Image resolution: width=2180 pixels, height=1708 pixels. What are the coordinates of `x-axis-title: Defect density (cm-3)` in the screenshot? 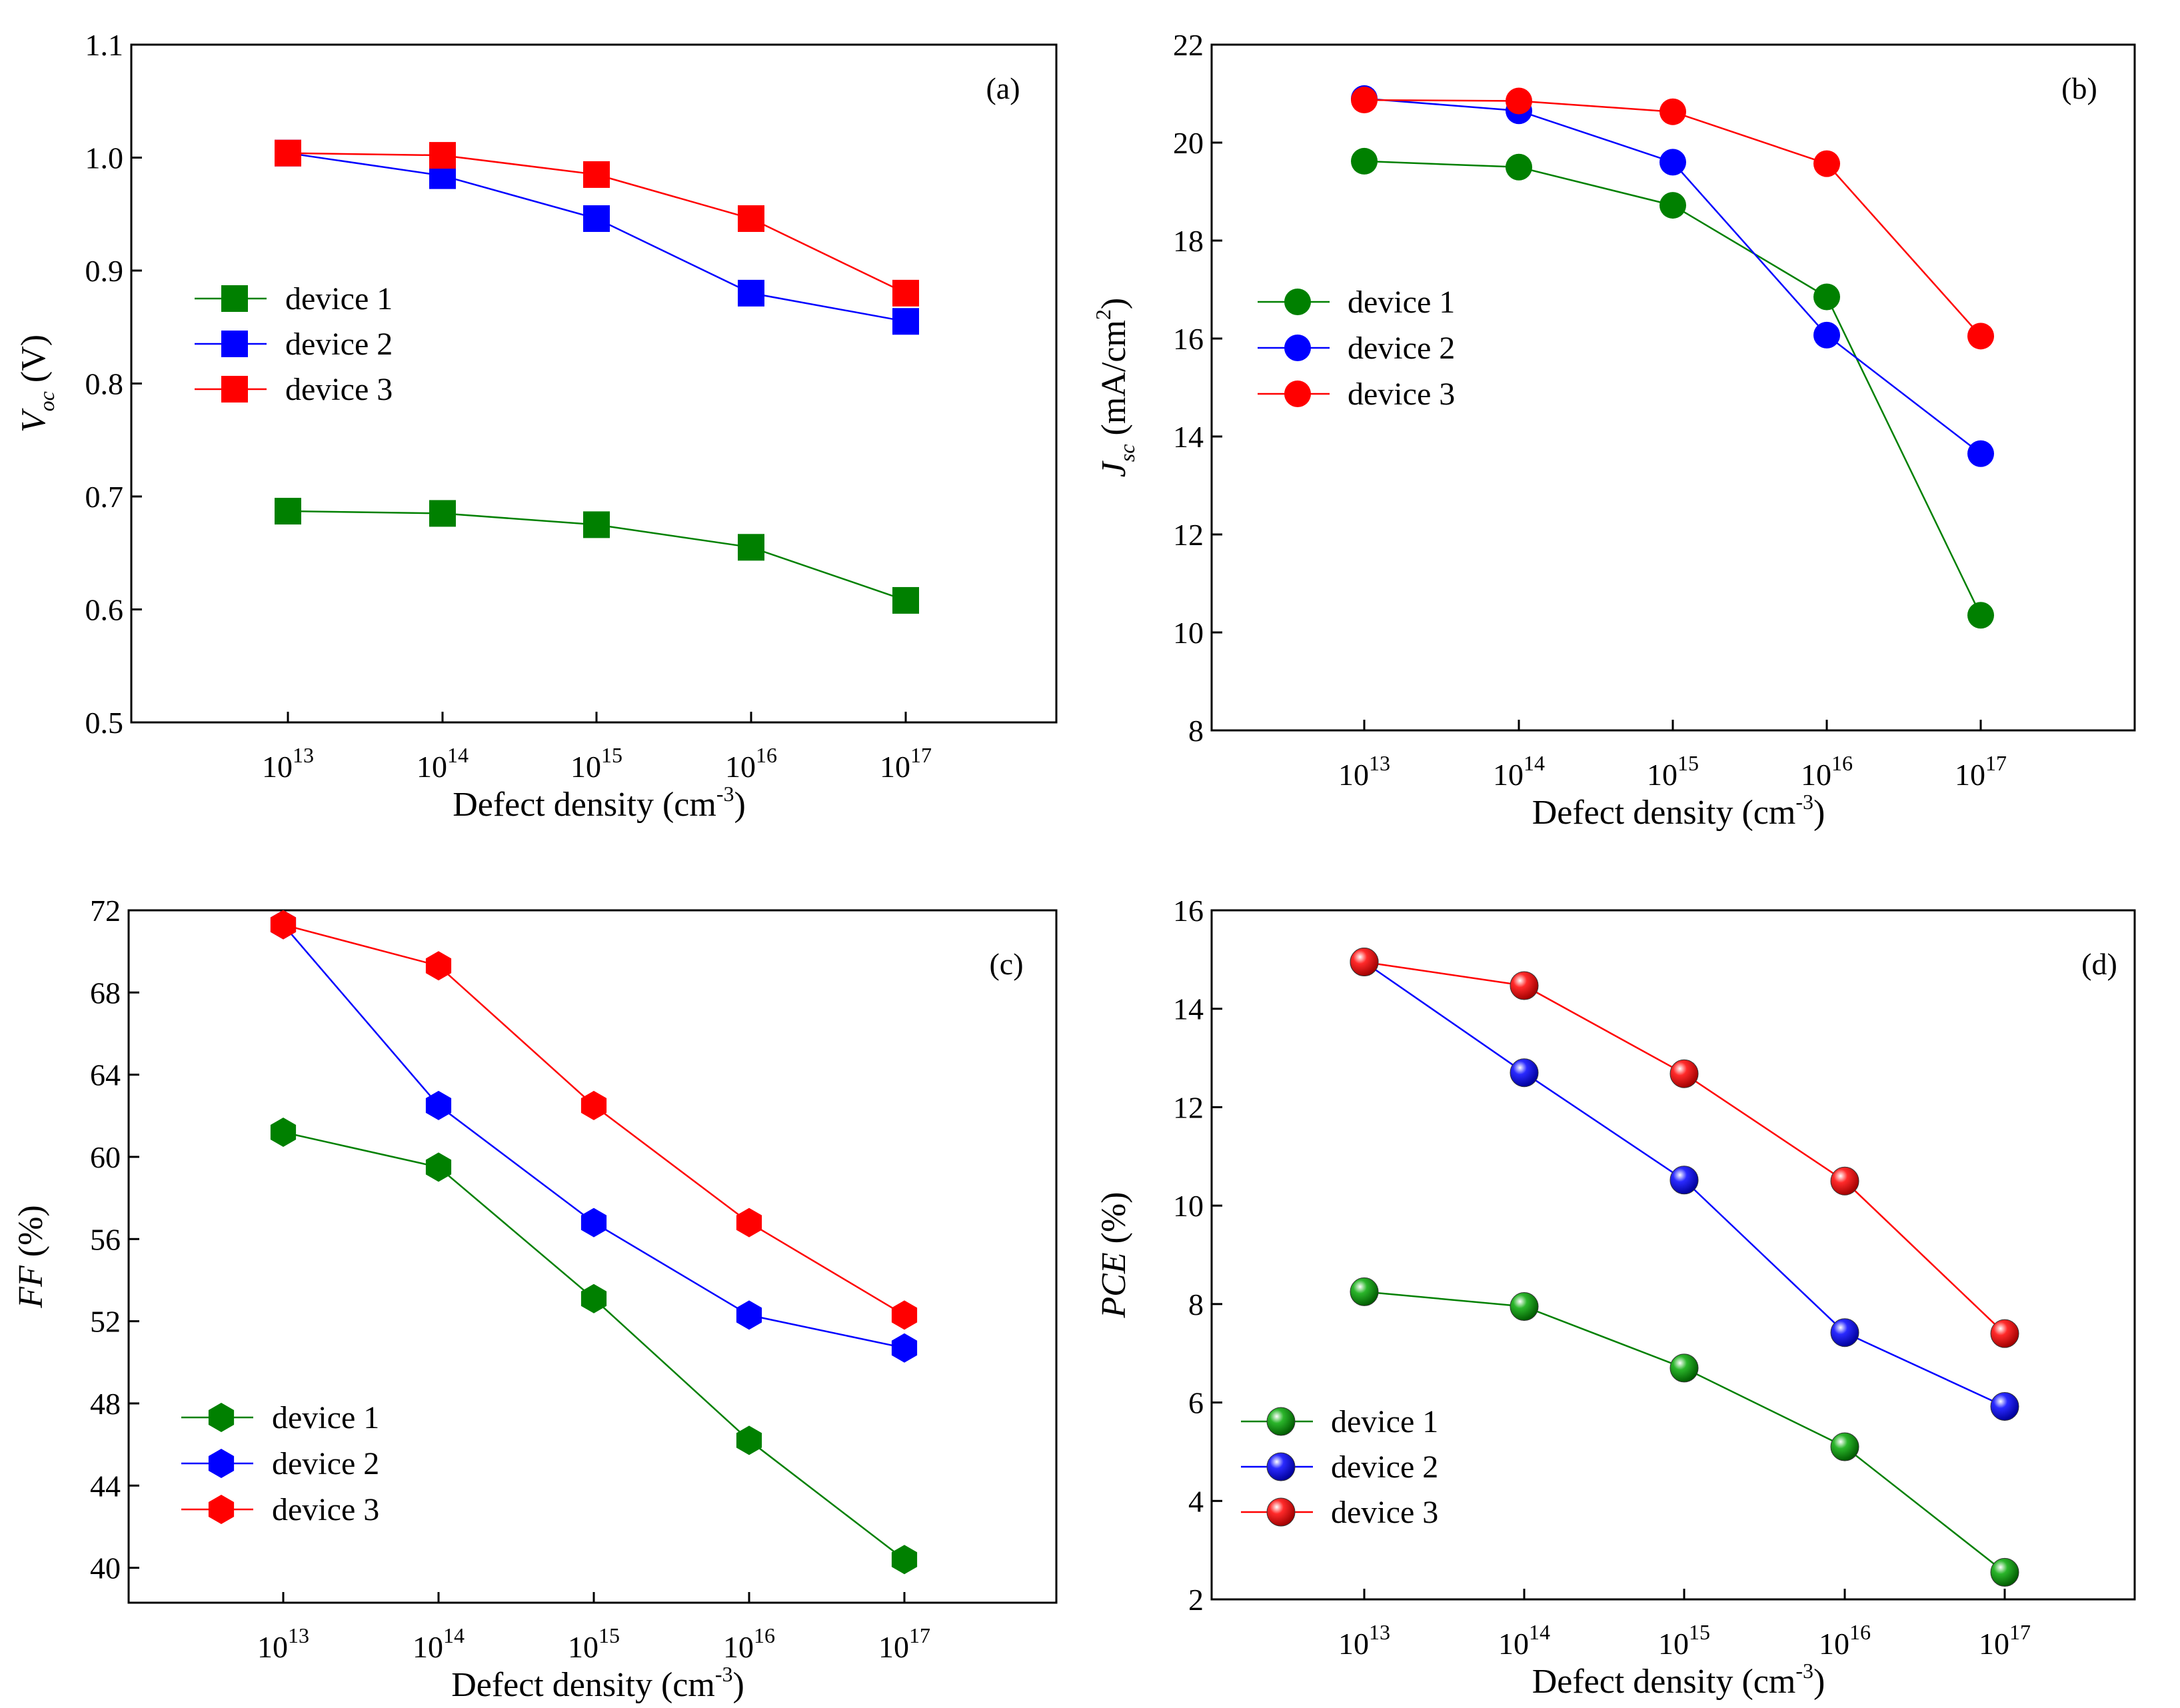 It's located at (1679, 811).